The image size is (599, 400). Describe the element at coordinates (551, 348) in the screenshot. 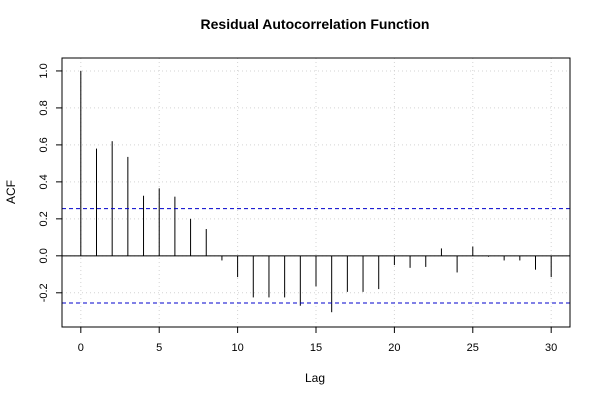

I see `x-tick-label: 30` at that location.